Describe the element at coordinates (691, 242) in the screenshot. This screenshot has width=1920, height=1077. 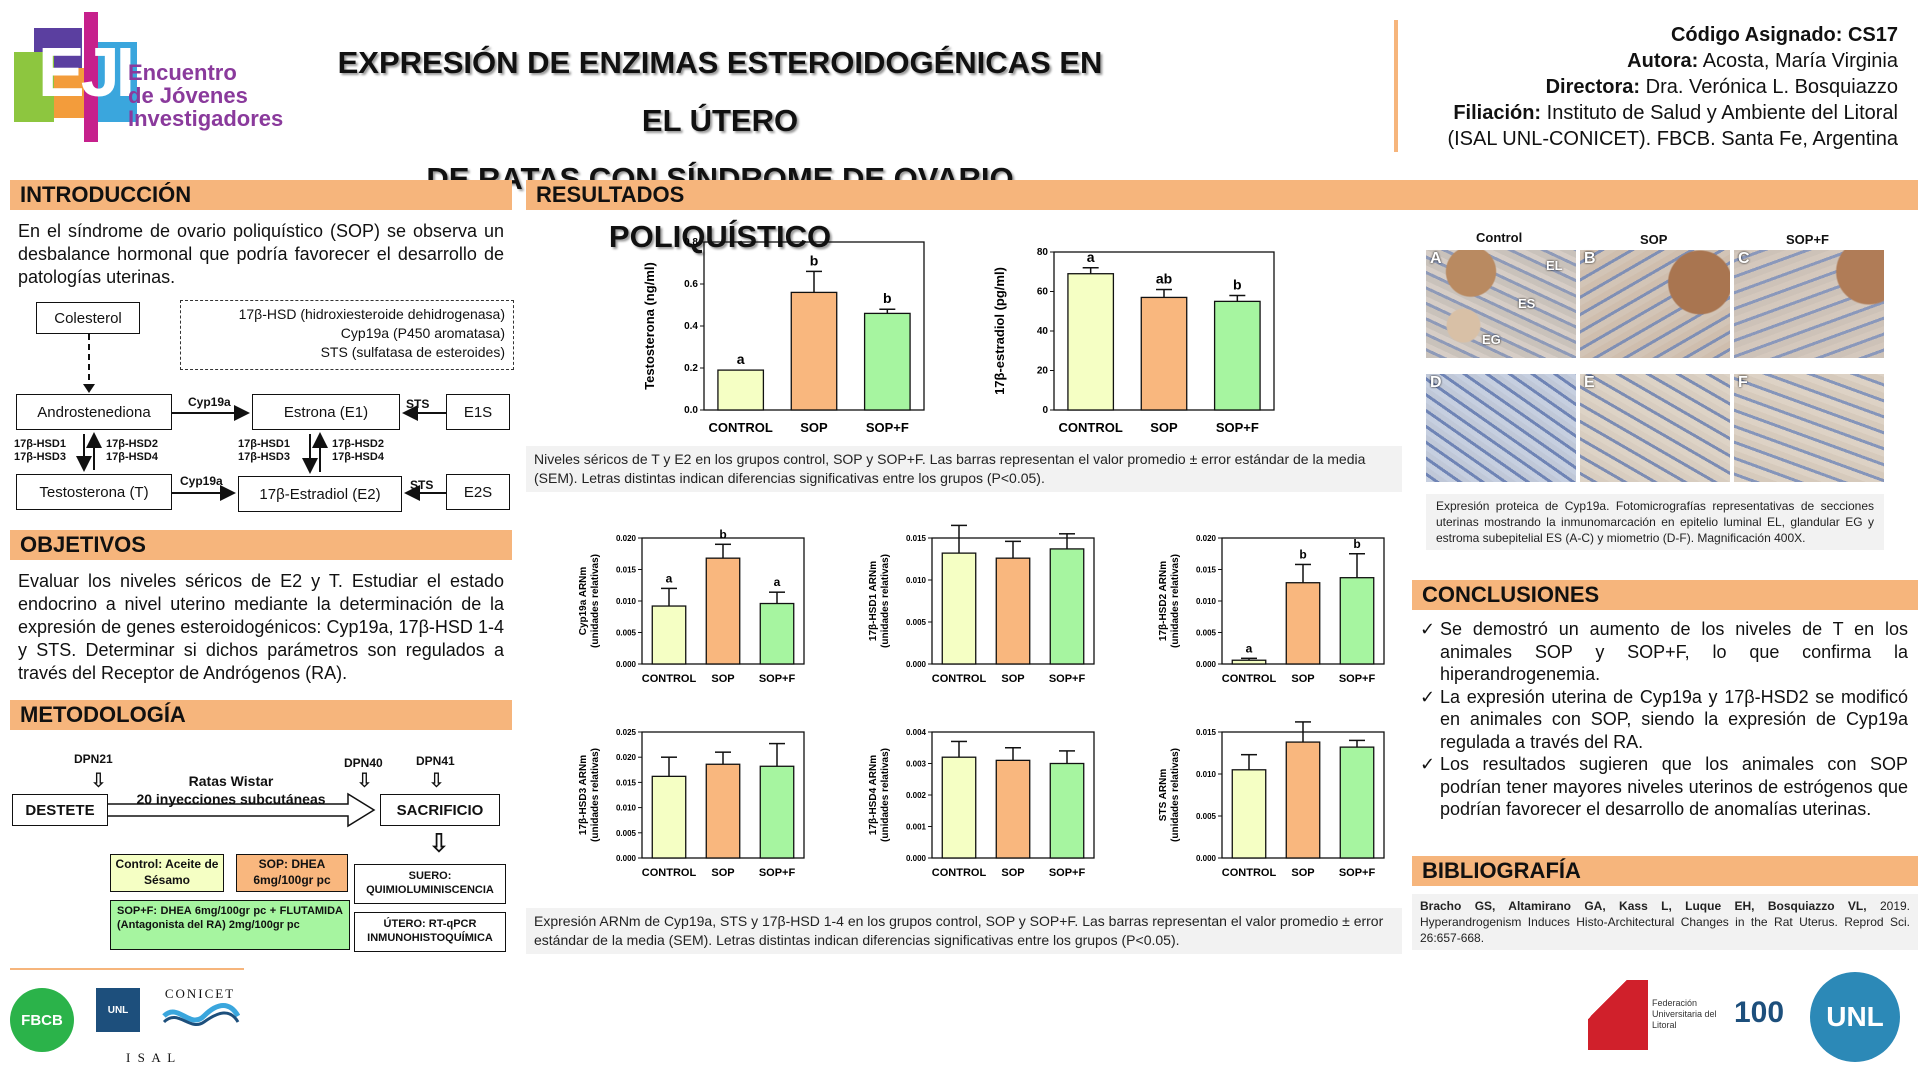
I see `y-tick-label: 0.8` at that location.